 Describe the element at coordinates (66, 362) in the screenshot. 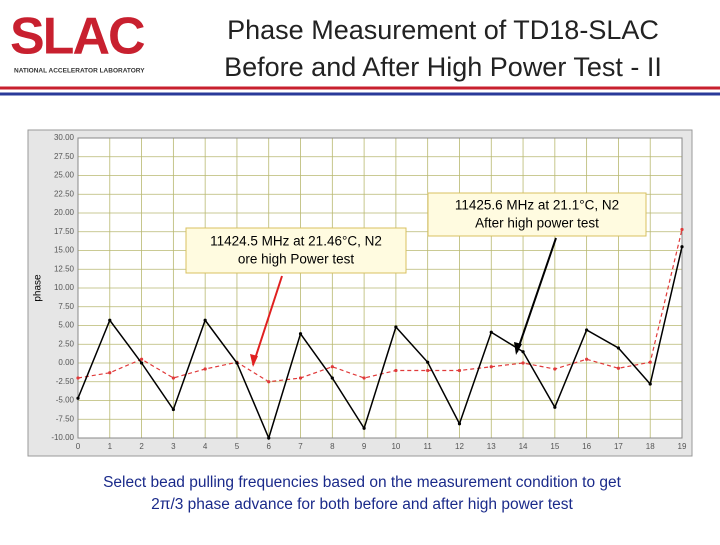

I see `y-tick-label: 0.00` at that location.